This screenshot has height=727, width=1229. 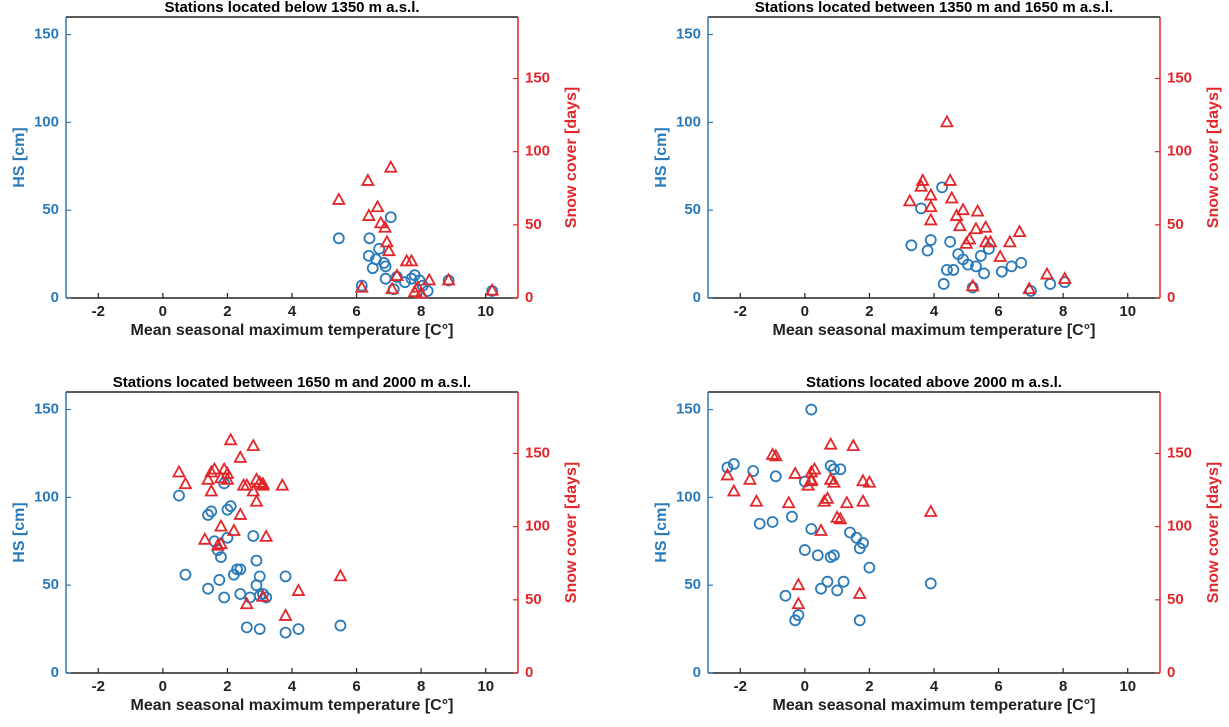 I want to click on chart-title: Stations located below 1350 m a.s.l., so click(x=291, y=8).